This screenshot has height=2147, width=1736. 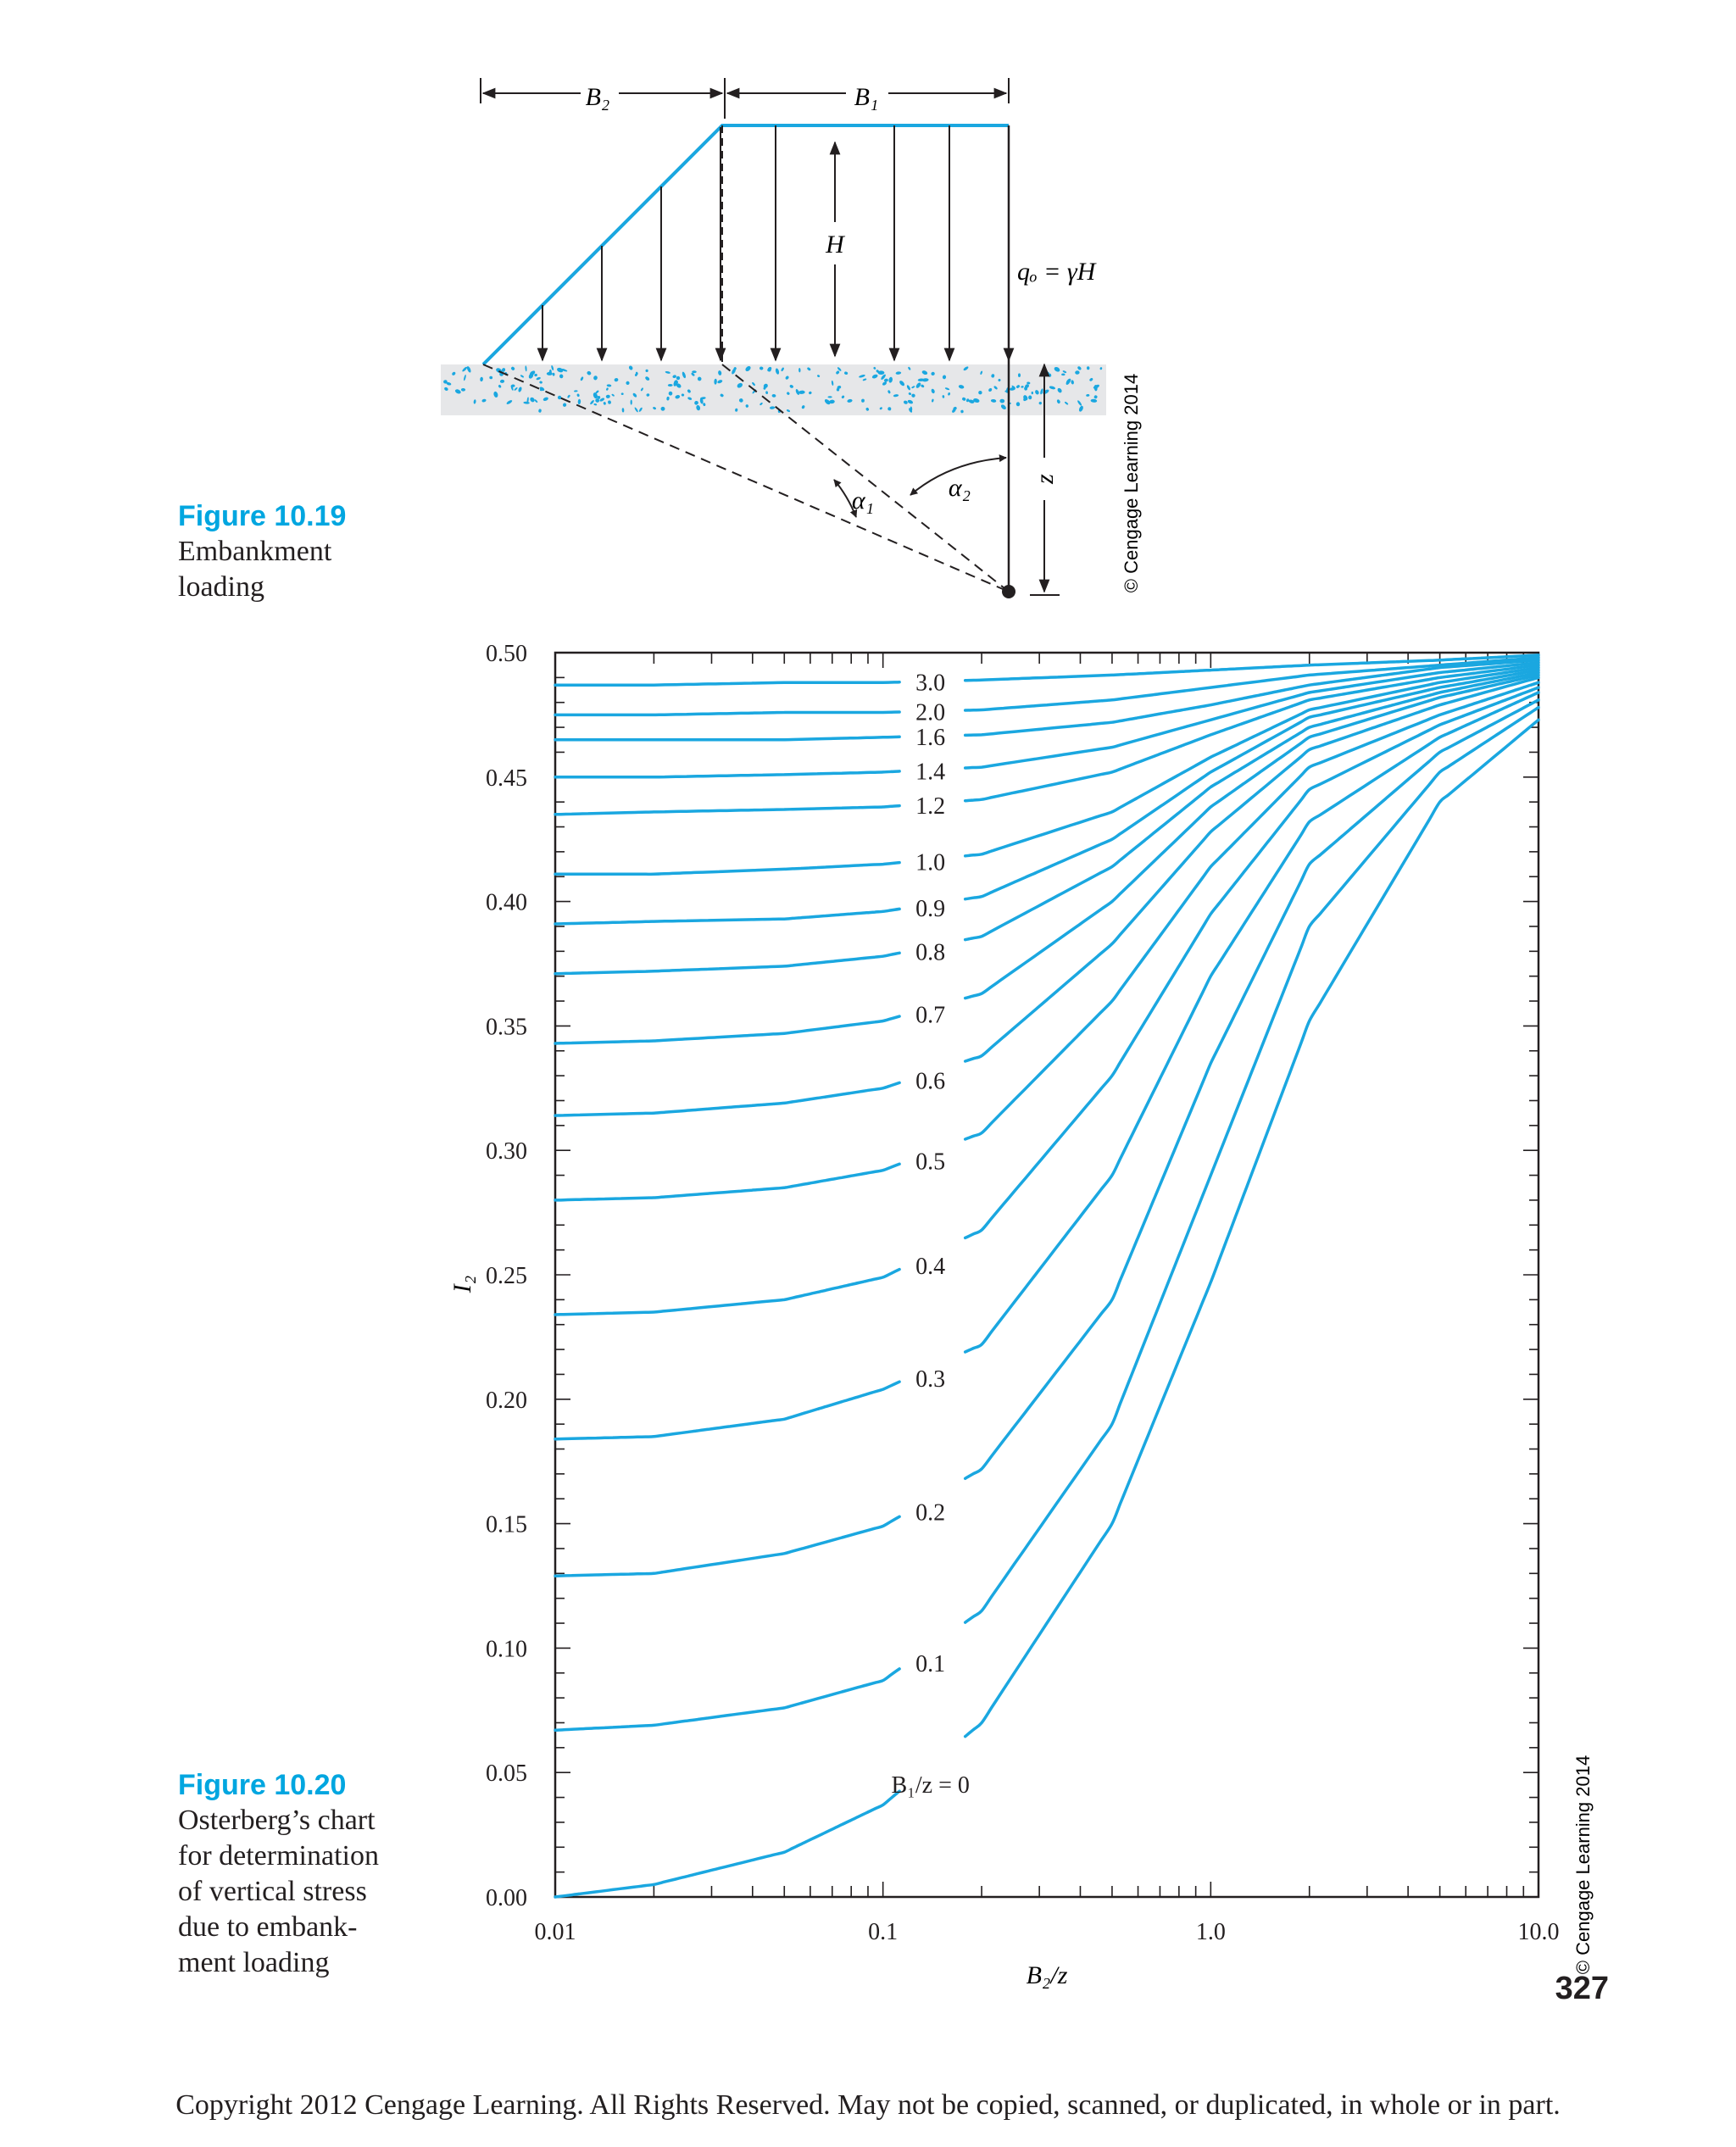 I want to click on curve-label: 0.6, so click(x=930, y=1081).